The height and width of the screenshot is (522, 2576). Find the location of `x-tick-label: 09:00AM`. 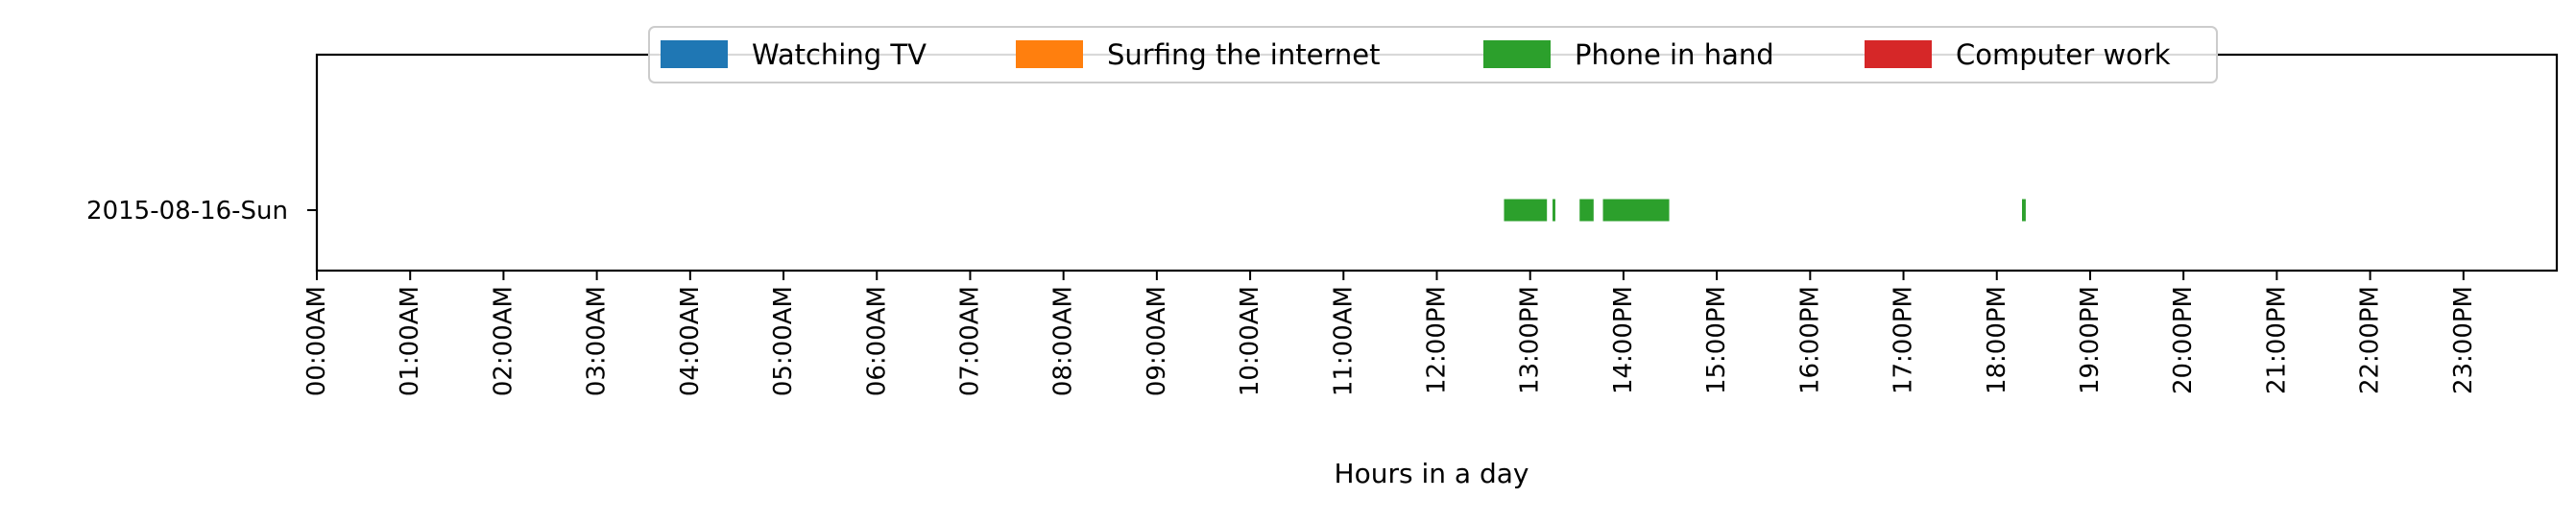

x-tick-label: 09:00AM is located at coordinates (1157, 341).